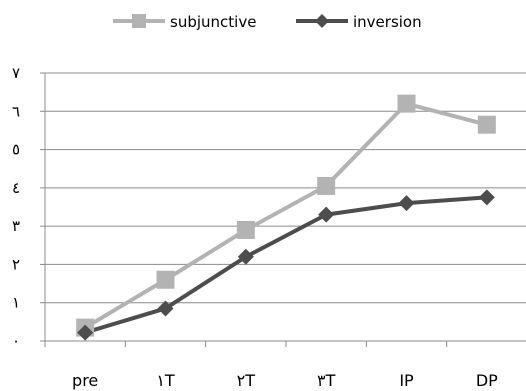 This screenshot has height=391, width=526. I want to click on y-tick-label: ٣, so click(16, 226).